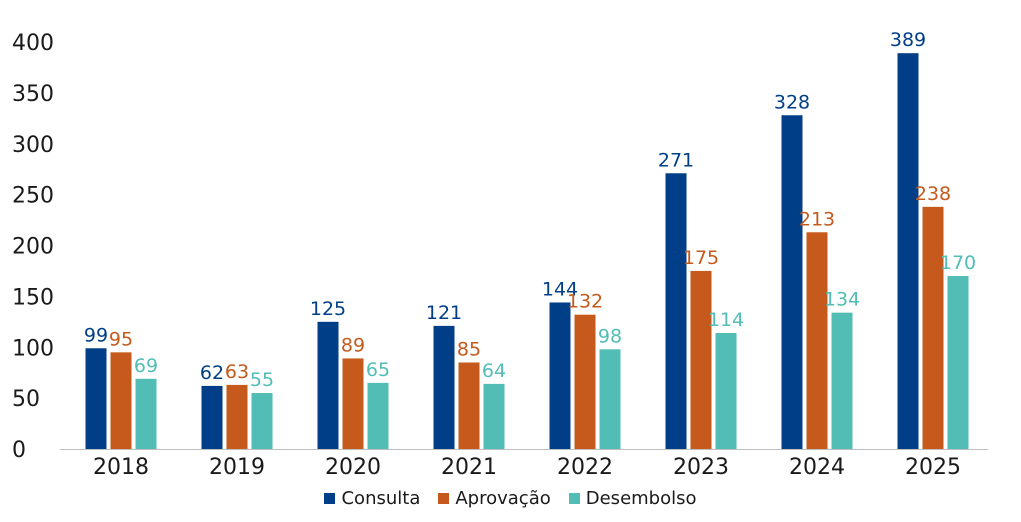 This screenshot has width=1021, height=522. What do you see at coordinates (469, 467) in the screenshot?
I see `x-tick-label: 2021` at bounding box center [469, 467].